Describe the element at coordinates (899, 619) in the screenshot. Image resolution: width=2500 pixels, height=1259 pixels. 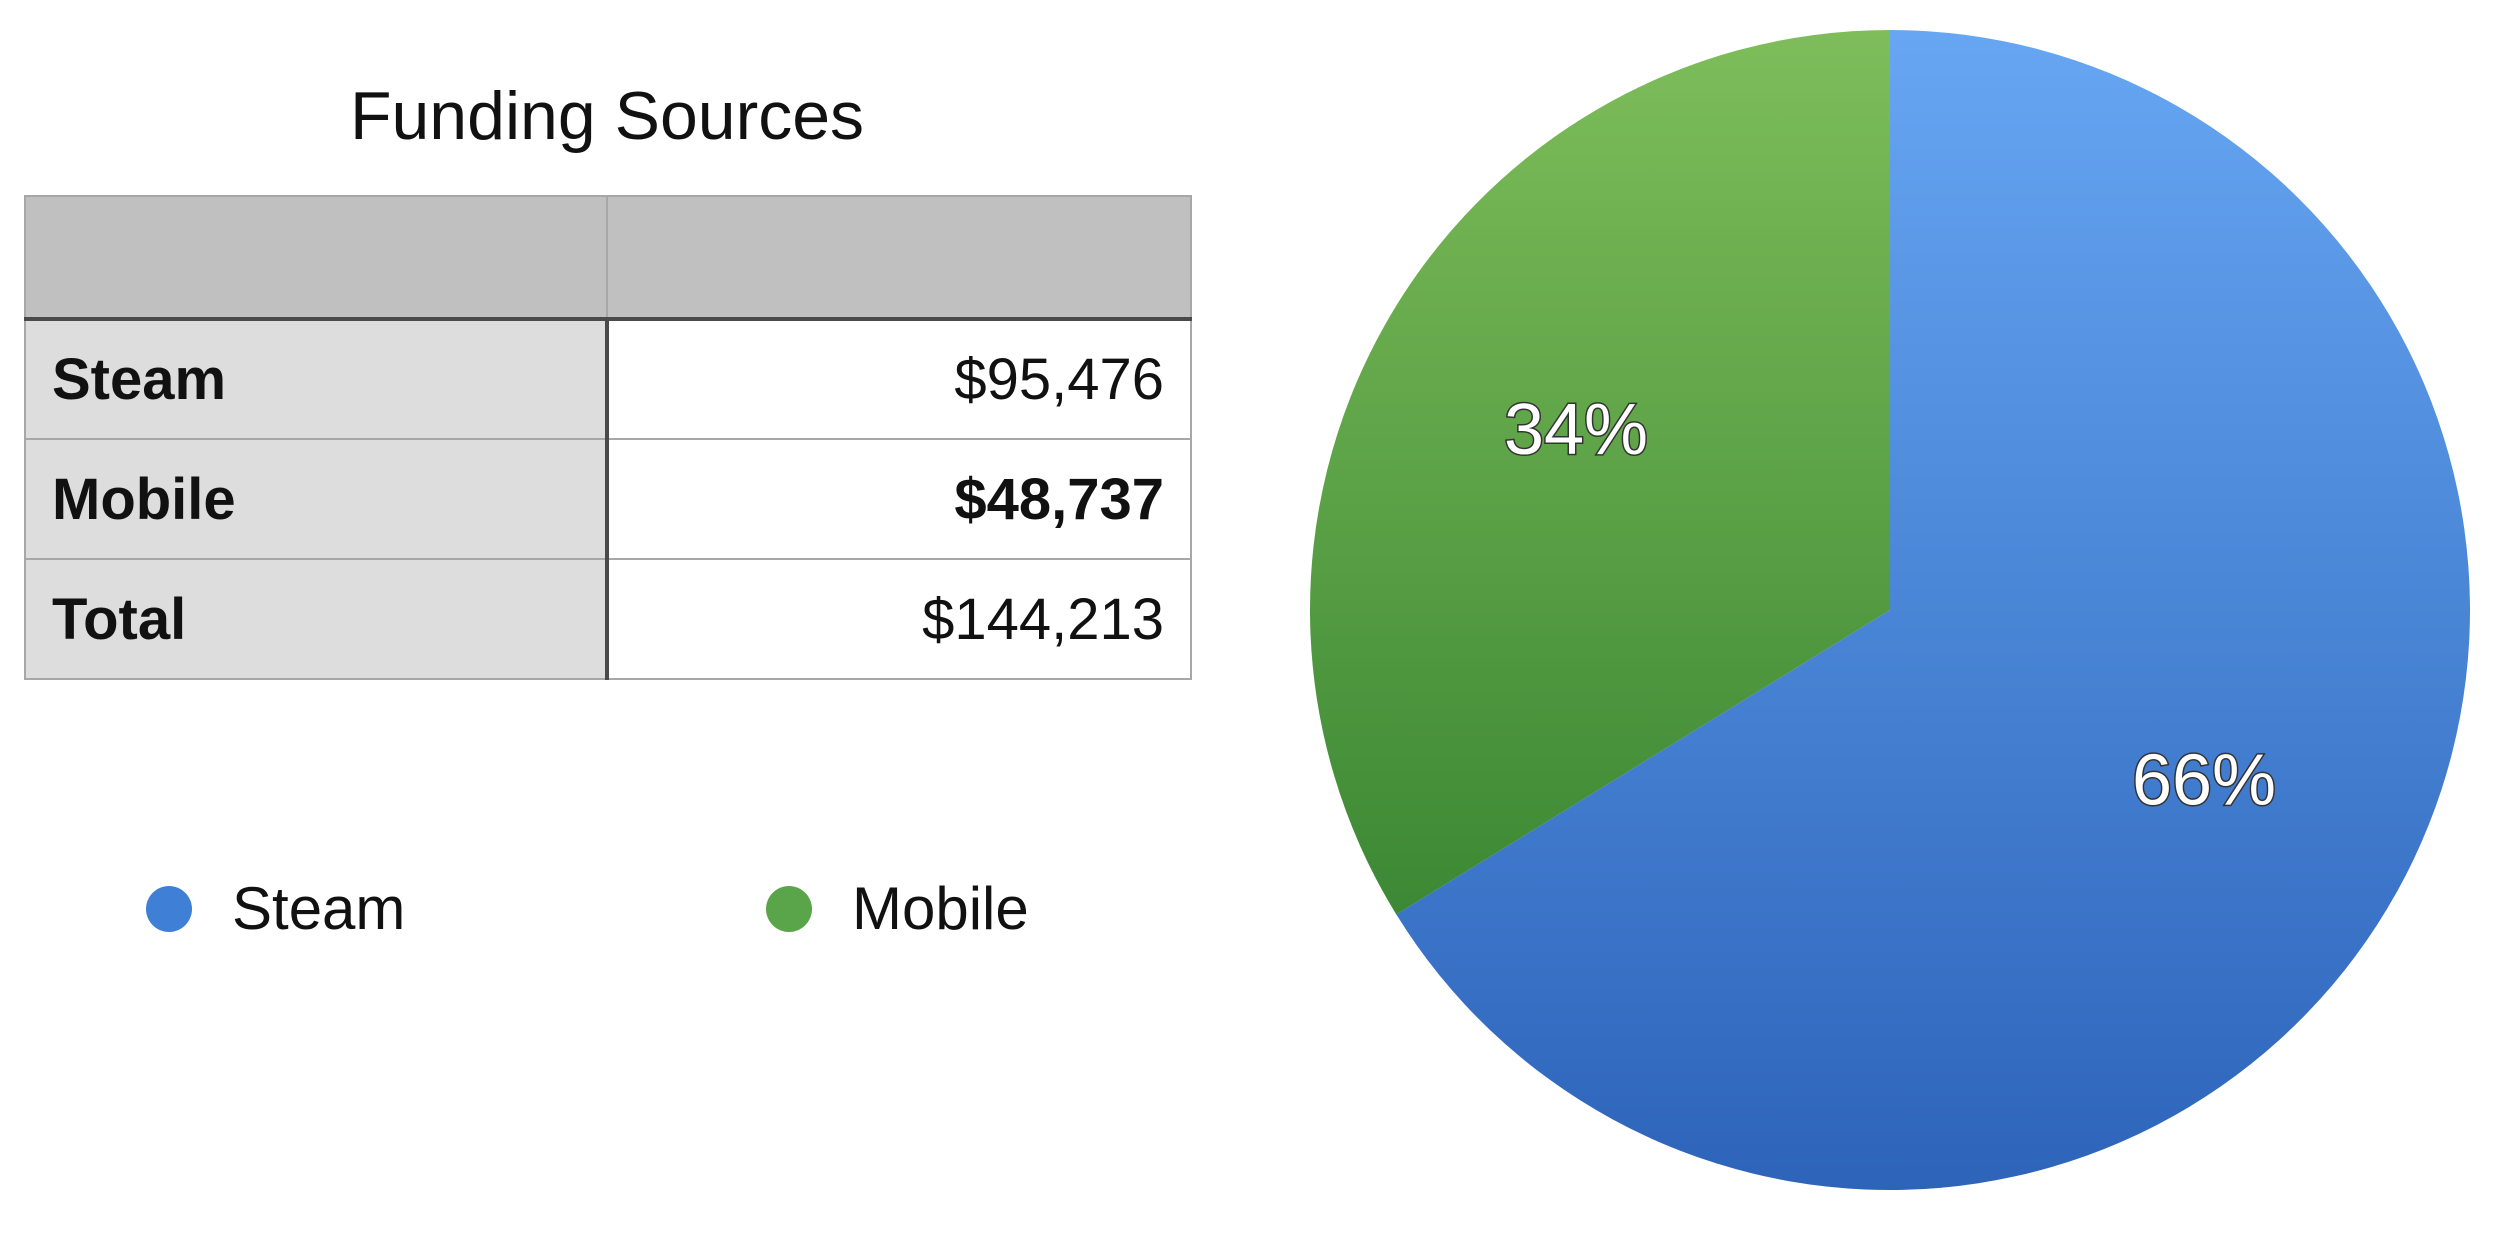
I see `table-row-value: $144,213` at that location.